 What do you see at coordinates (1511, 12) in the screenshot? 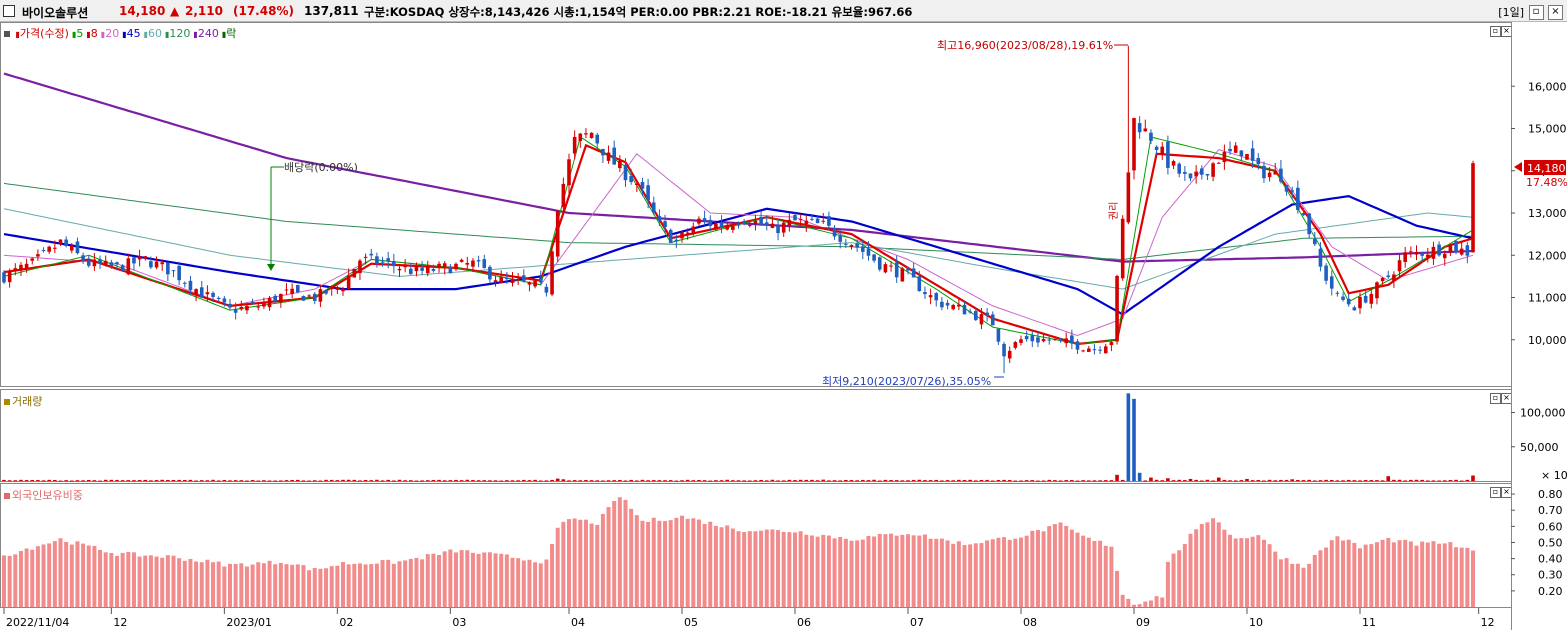
I see `period-selector: [1일]` at bounding box center [1511, 12].